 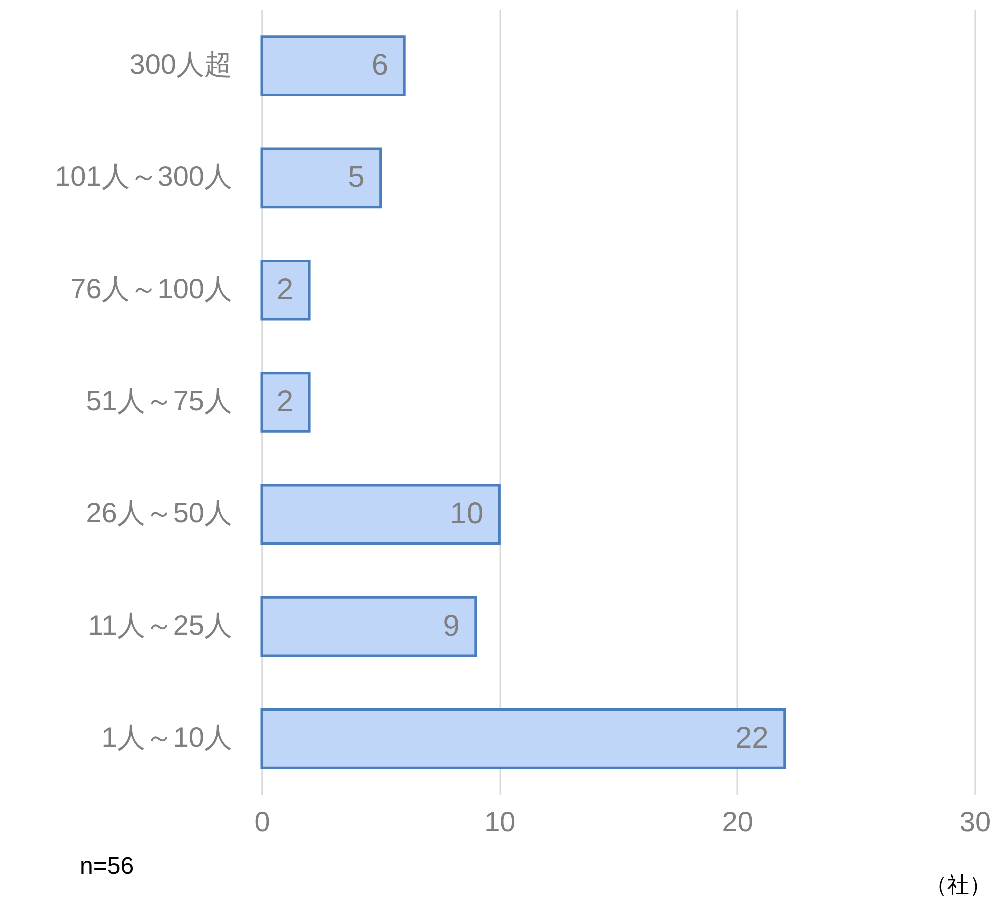 What do you see at coordinates (356, 177) in the screenshot?
I see `data-label: 5` at bounding box center [356, 177].